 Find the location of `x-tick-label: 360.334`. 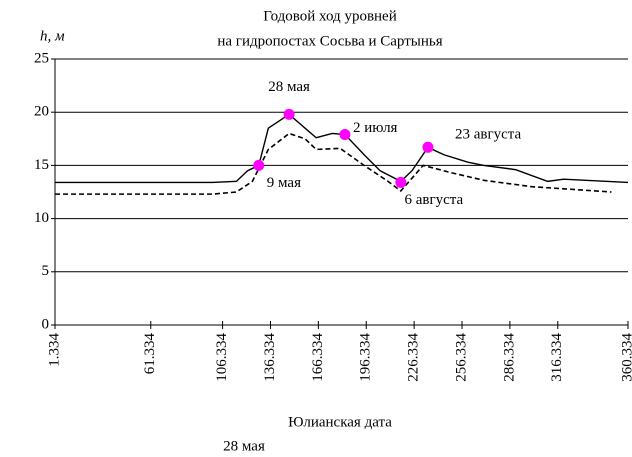

x-tick-label: 360.334 is located at coordinates (625, 357).